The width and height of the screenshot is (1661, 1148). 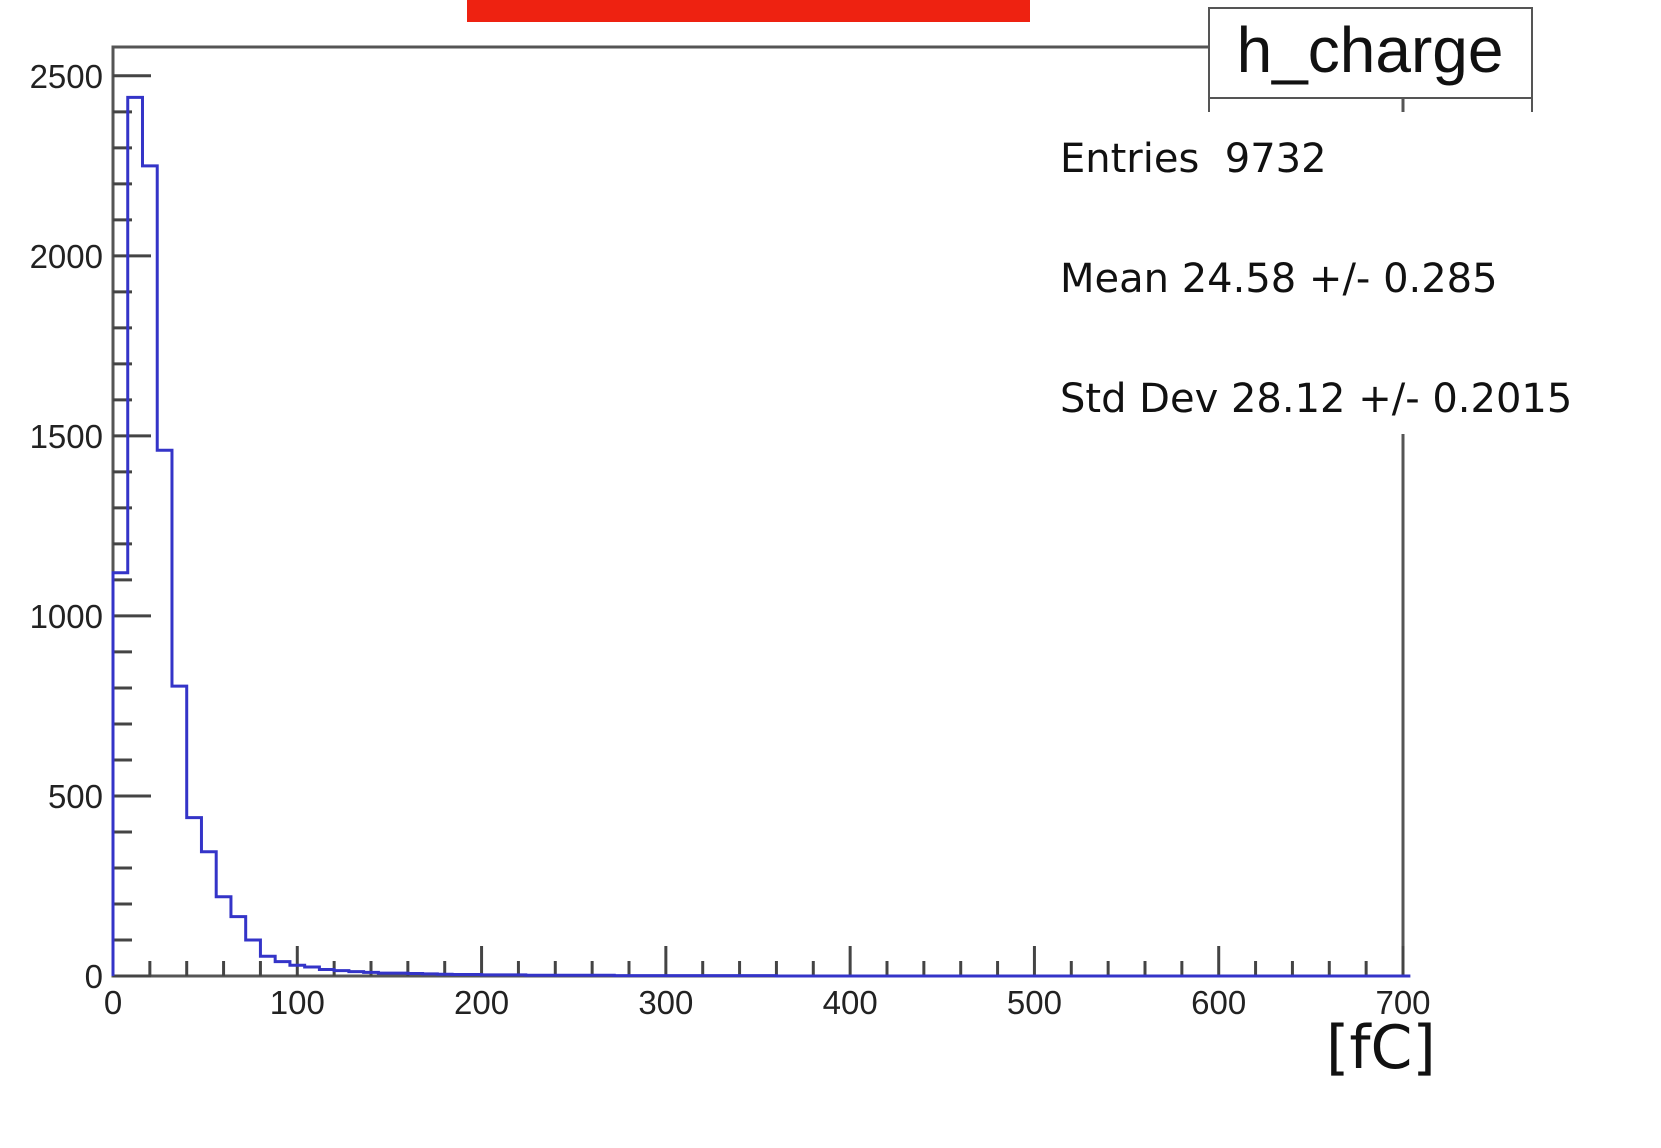 What do you see at coordinates (665, 1002) in the screenshot?
I see `x-tick-label: 300` at bounding box center [665, 1002].